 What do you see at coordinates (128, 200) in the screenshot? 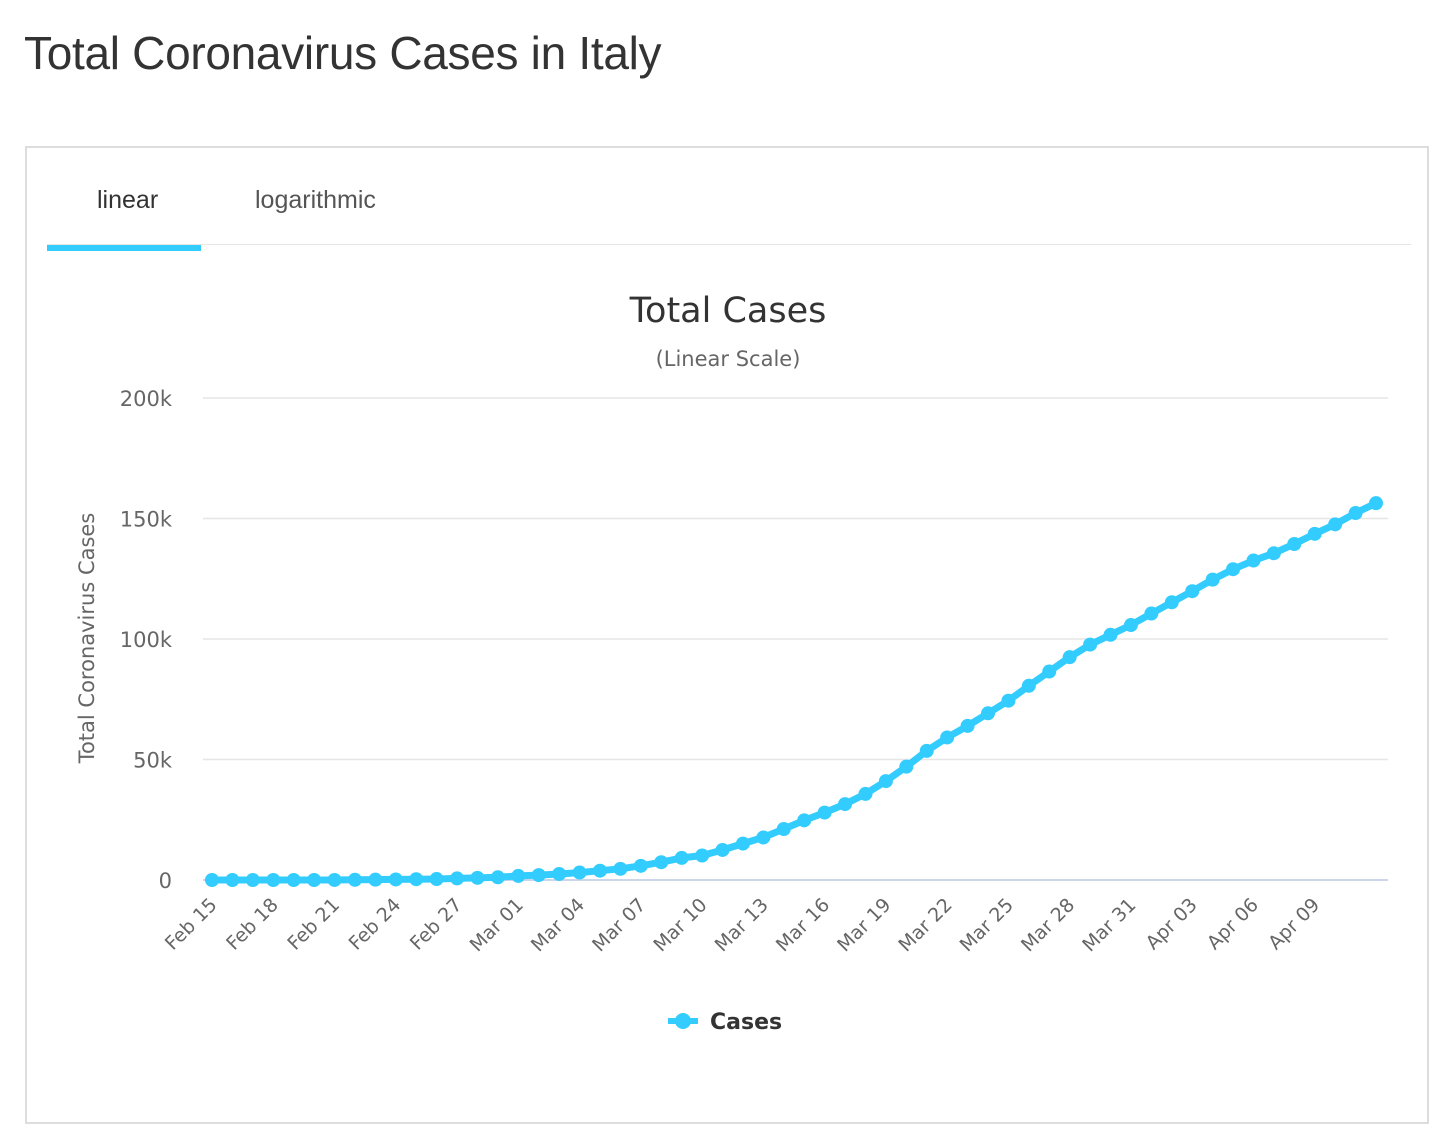
I see `tab-linear: linear` at bounding box center [128, 200].